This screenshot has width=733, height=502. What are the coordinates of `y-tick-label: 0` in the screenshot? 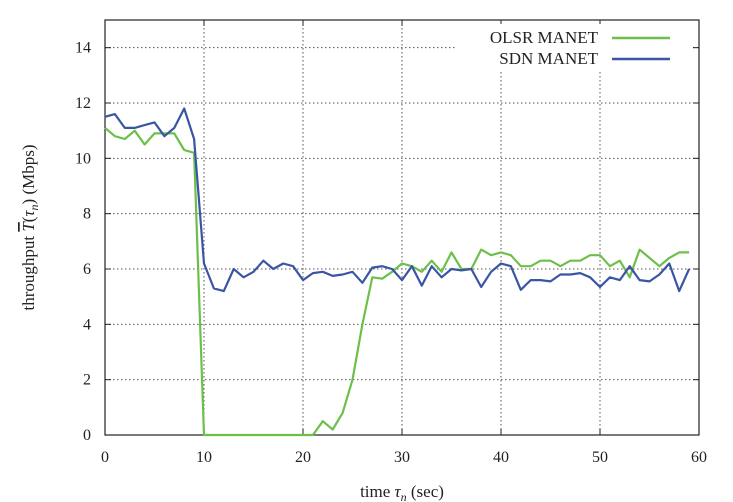 It's located at (87, 435).